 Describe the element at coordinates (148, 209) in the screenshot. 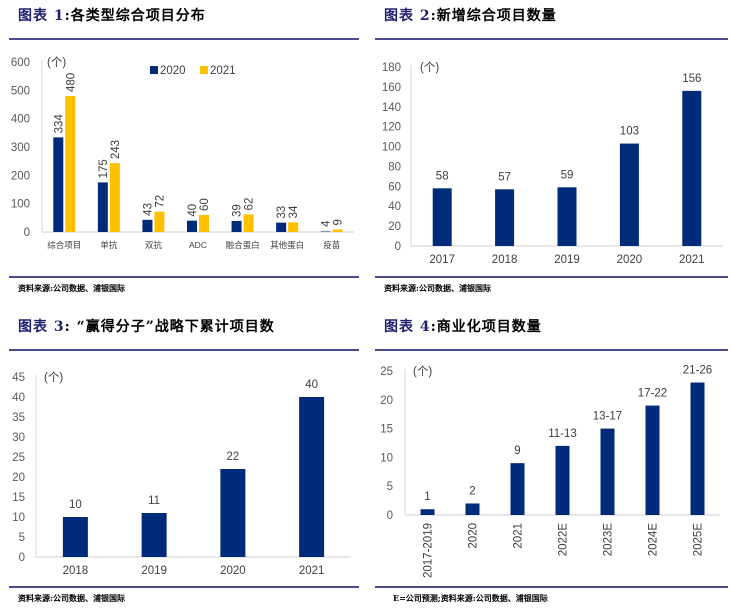

I see `data-label: 43` at that location.